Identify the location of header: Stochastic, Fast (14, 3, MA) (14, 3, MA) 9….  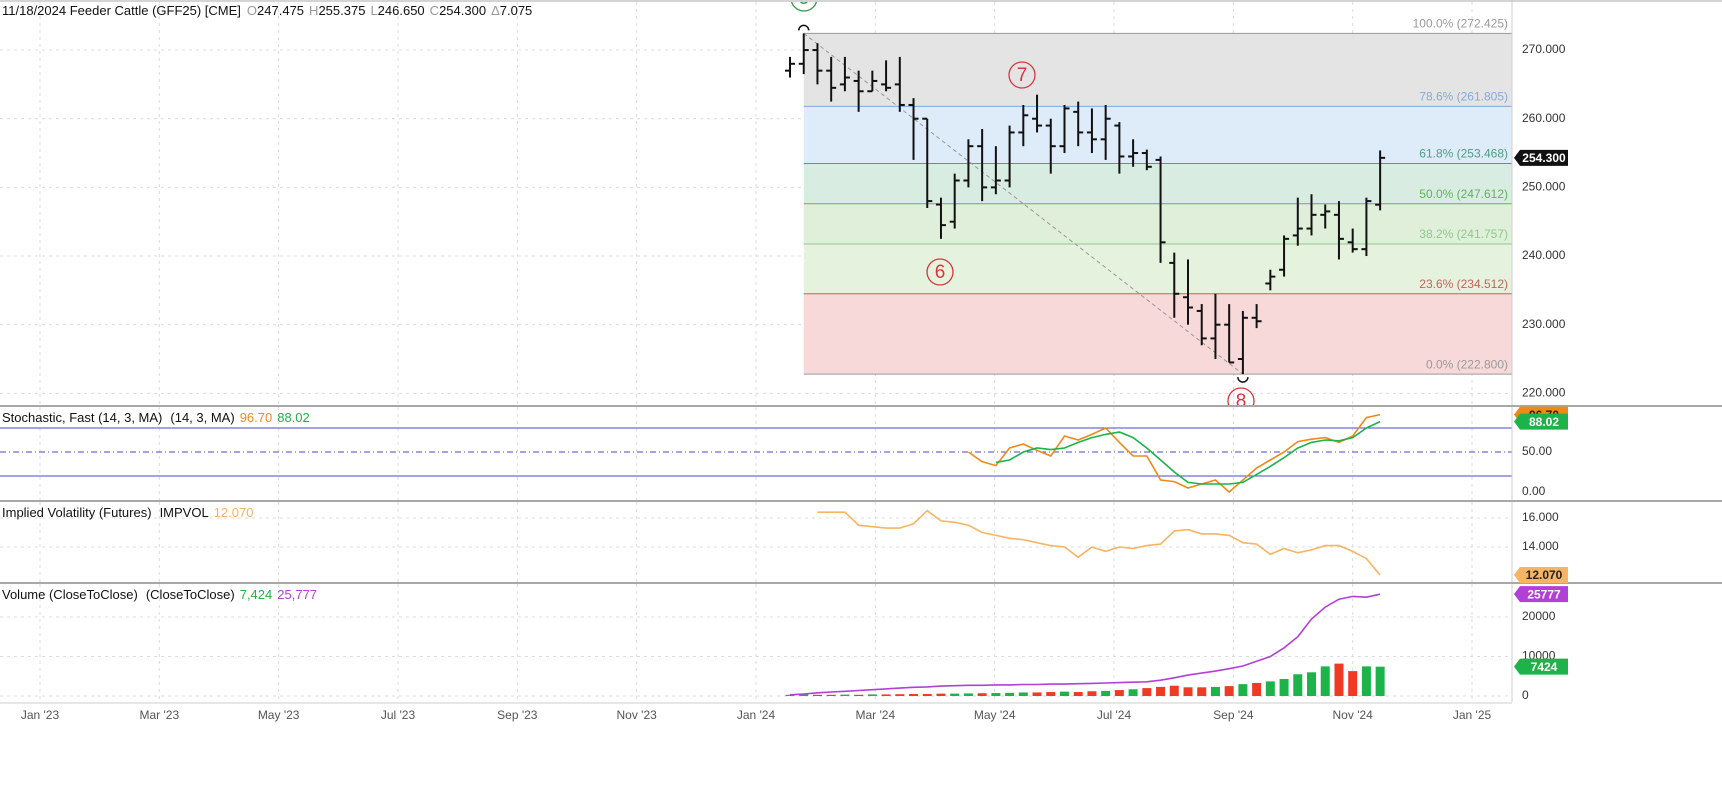
(156, 417).